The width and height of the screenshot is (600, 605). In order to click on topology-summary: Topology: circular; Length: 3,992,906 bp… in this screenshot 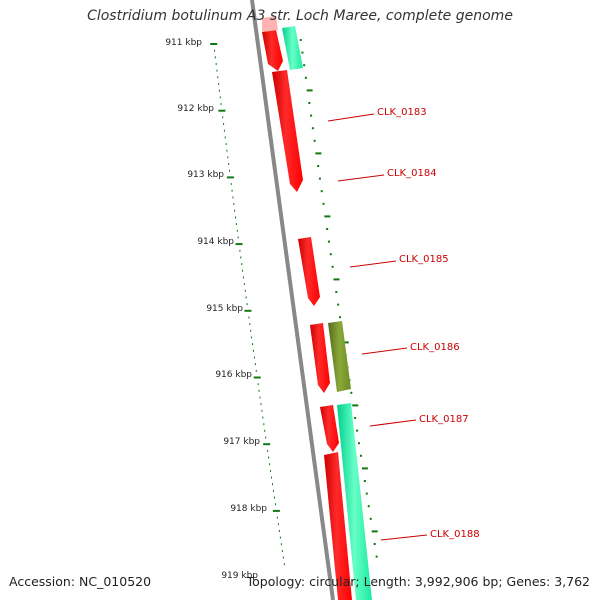, I will do `click(418, 581)`.